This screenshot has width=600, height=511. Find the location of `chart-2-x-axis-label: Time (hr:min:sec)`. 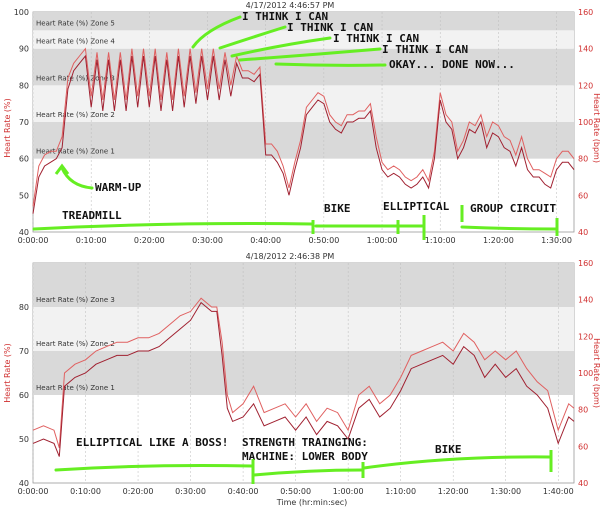

chart-2-x-axis-label: Time (hr:min:sec) is located at coordinates (312, 502).